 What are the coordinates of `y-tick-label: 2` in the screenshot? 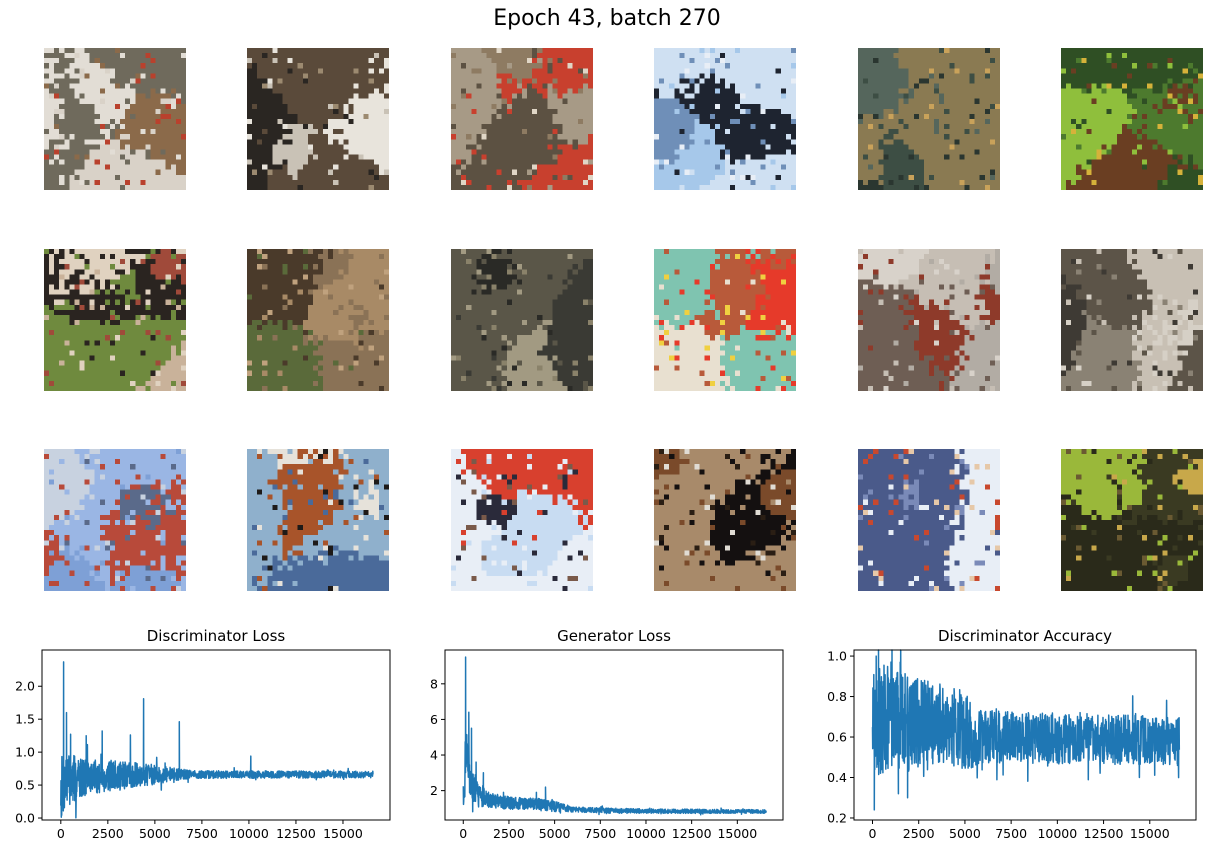 It's located at (434, 790).